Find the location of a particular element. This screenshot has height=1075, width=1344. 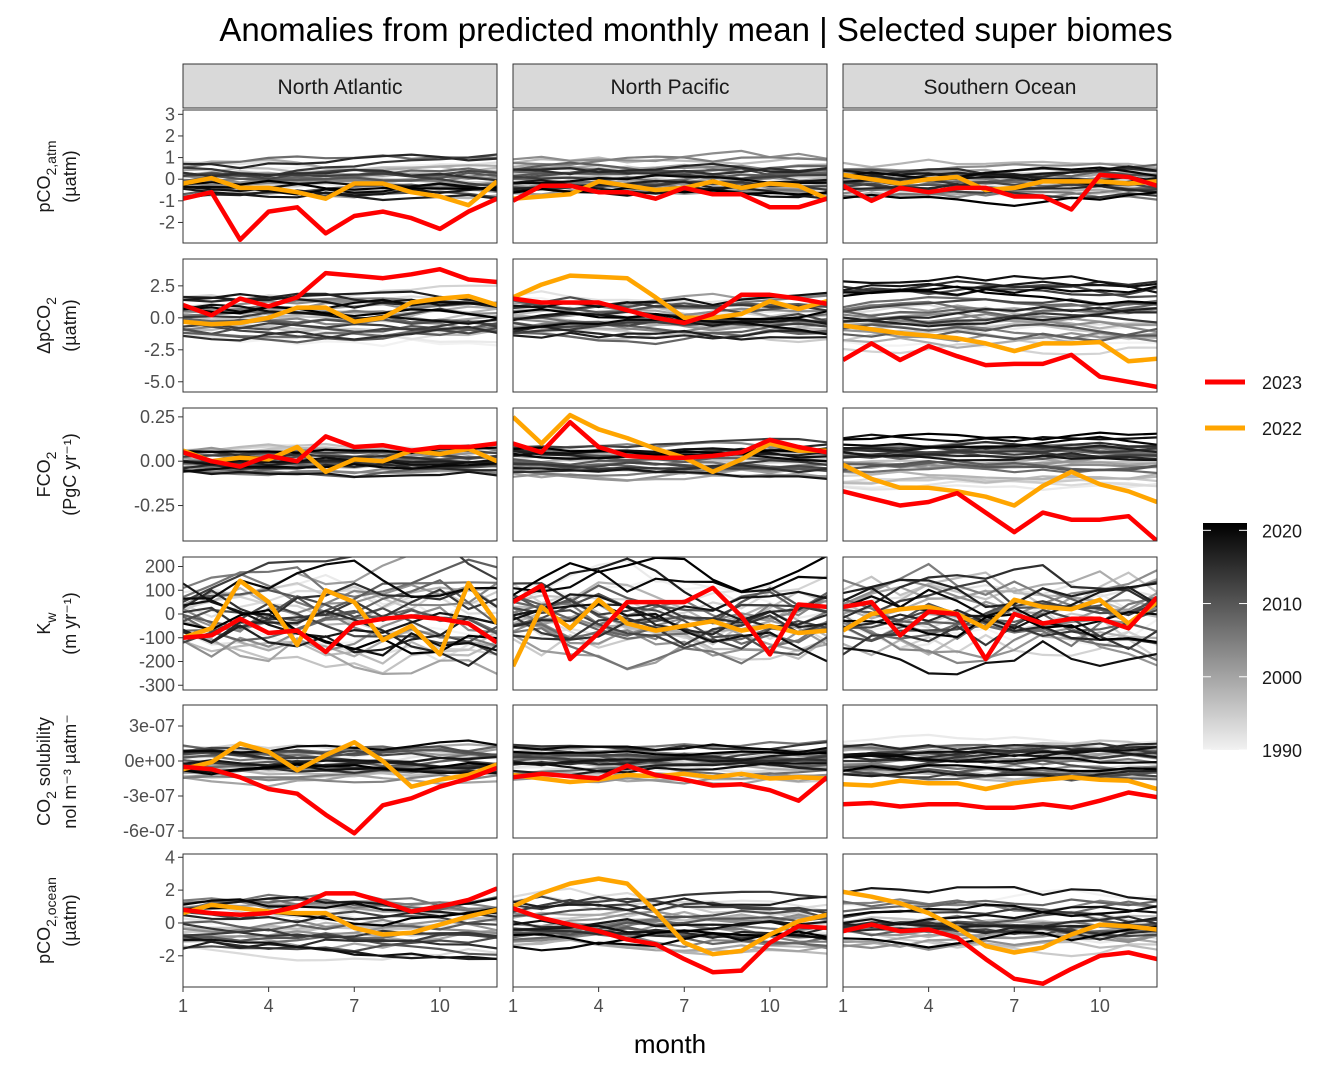

y-tick-label: 0.25 is located at coordinates (157, 417).